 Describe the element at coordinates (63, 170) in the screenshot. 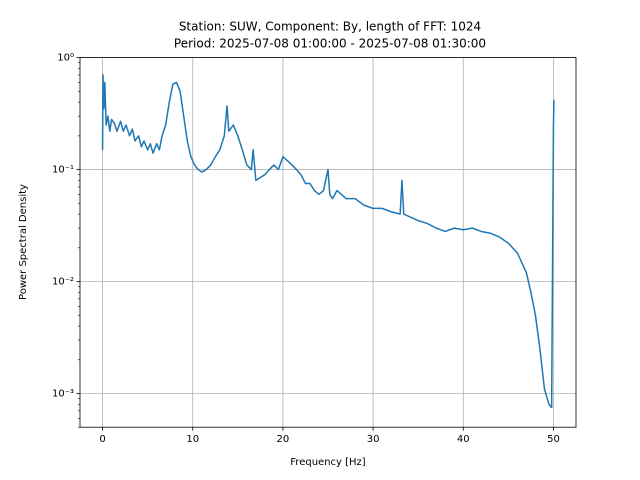

I see `y-tick-label: 10⁻¹` at that location.